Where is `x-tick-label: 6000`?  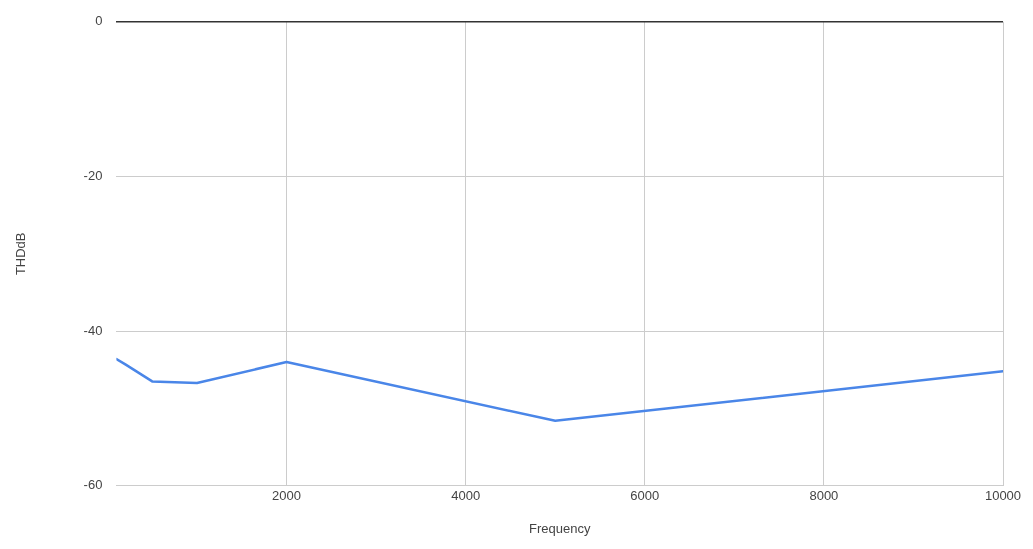
x-tick-label: 6000 is located at coordinates (645, 496).